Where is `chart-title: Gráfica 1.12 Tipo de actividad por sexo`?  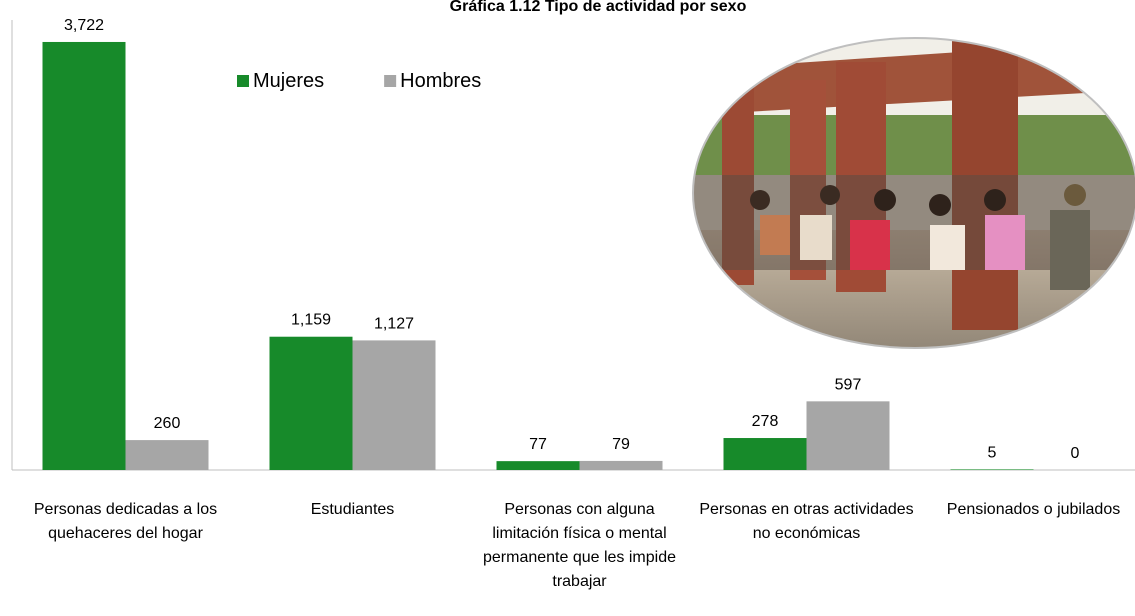 chart-title: Gráfica 1.12 Tipo de actividad por sexo is located at coordinates (598, 7).